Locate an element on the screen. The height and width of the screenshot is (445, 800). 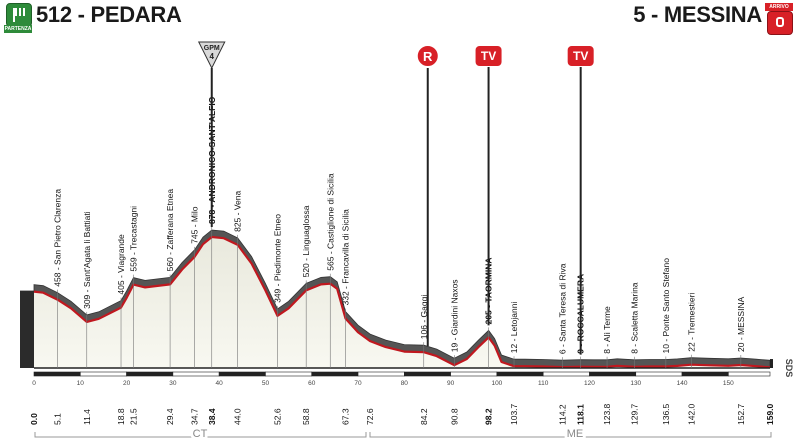
km-scale-tick: 0 is located at coordinates (34, 383).